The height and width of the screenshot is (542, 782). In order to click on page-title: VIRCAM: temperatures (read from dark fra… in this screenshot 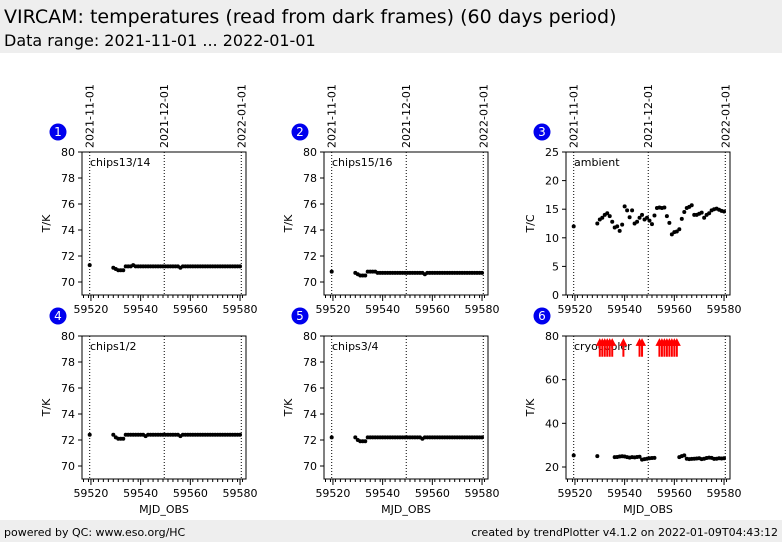, I will do `click(310, 17)`.